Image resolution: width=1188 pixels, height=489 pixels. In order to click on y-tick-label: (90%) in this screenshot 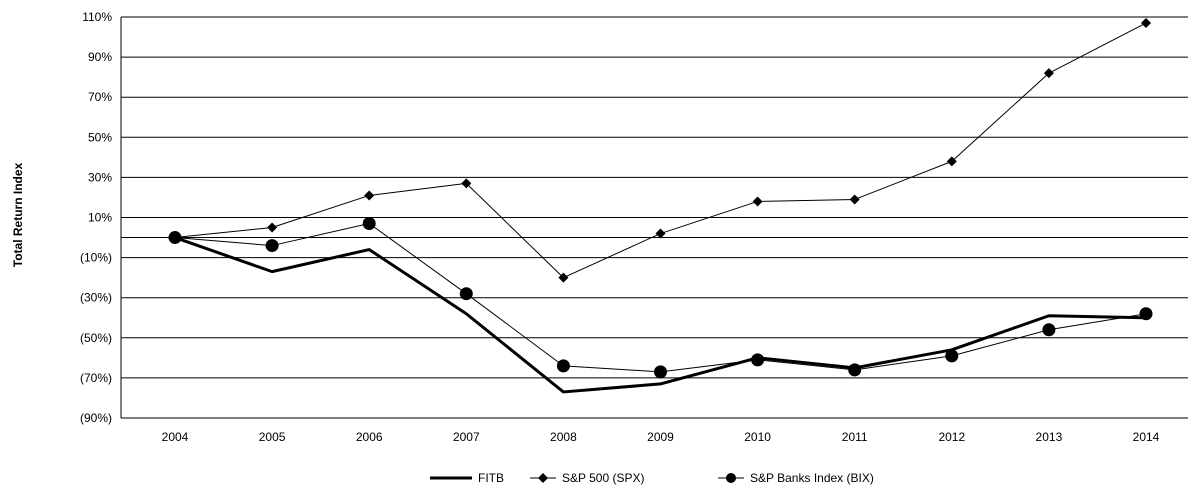, I will do `click(96, 418)`.